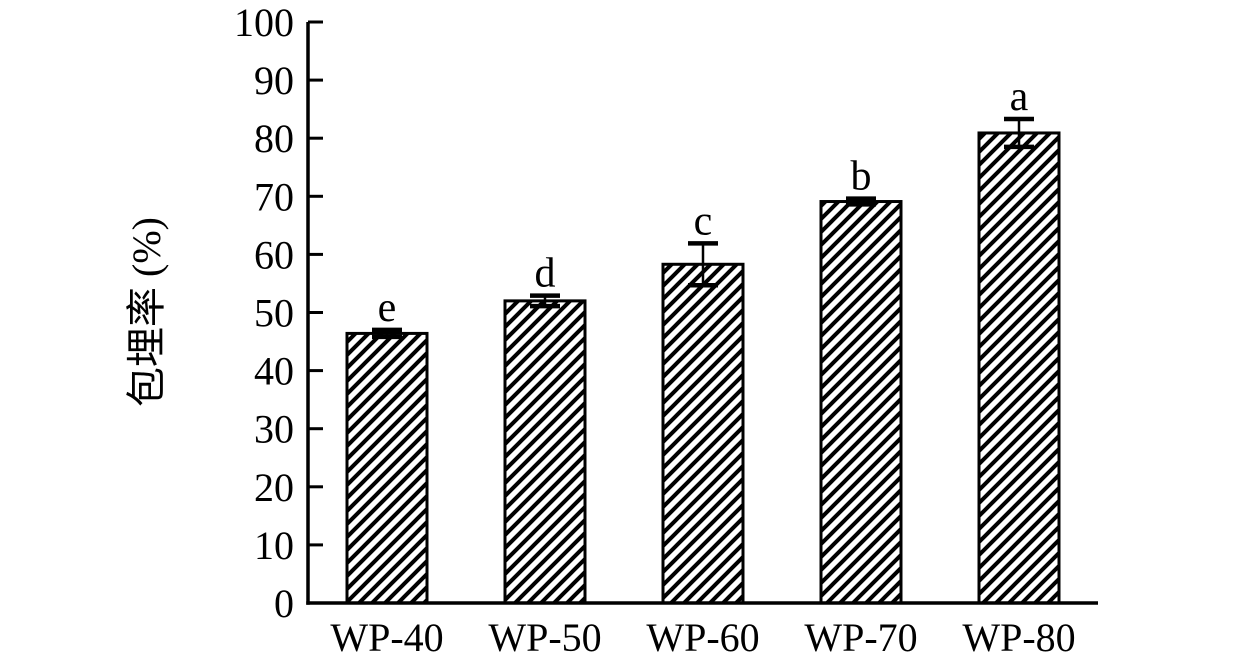 The height and width of the screenshot is (670, 1260). What do you see at coordinates (274, 487) in the screenshot?
I see `y-tick-label: 20` at bounding box center [274, 487].